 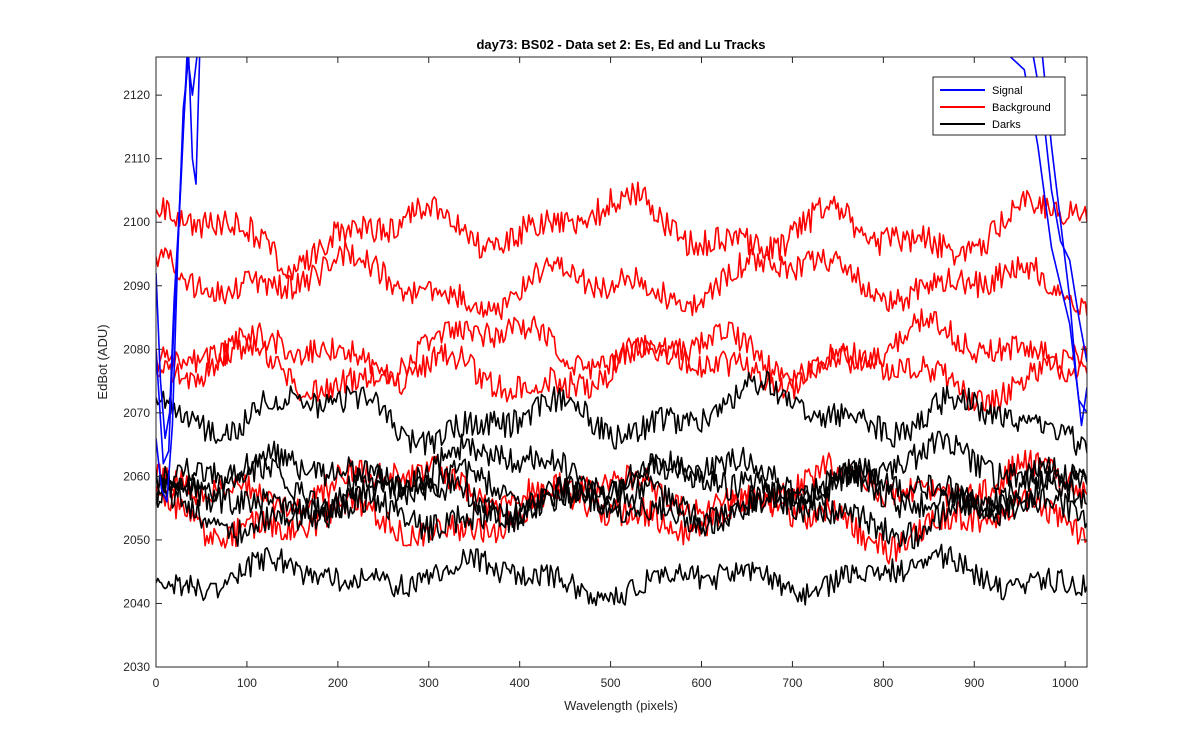 What do you see at coordinates (701, 683) in the screenshot?
I see `x-tick-label: 600` at bounding box center [701, 683].